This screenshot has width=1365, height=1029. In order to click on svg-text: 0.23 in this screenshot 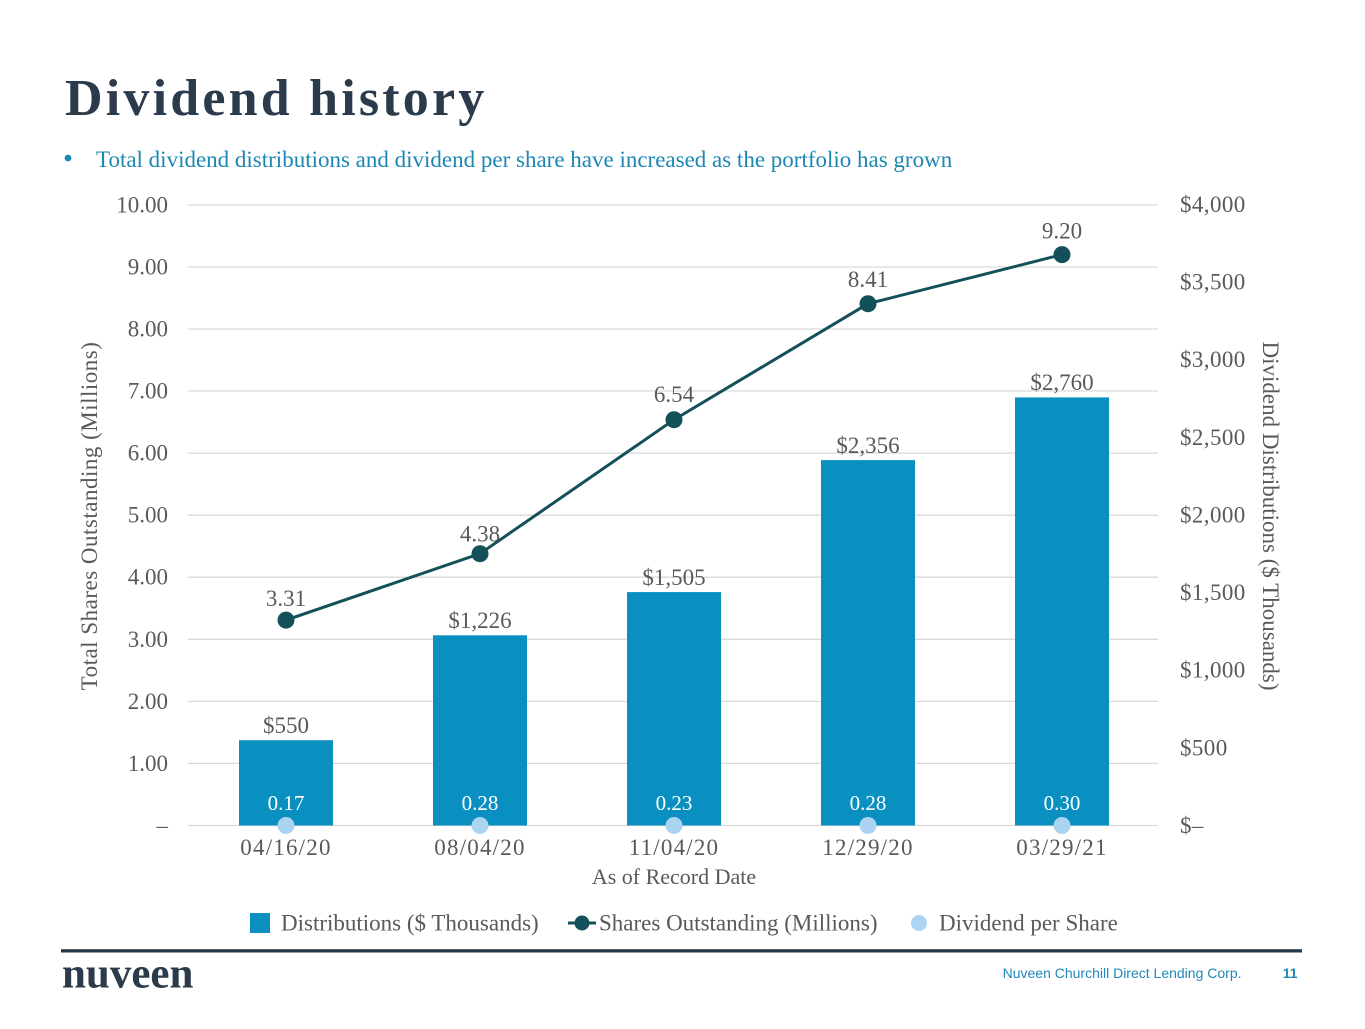, I will do `click(674, 803)`.